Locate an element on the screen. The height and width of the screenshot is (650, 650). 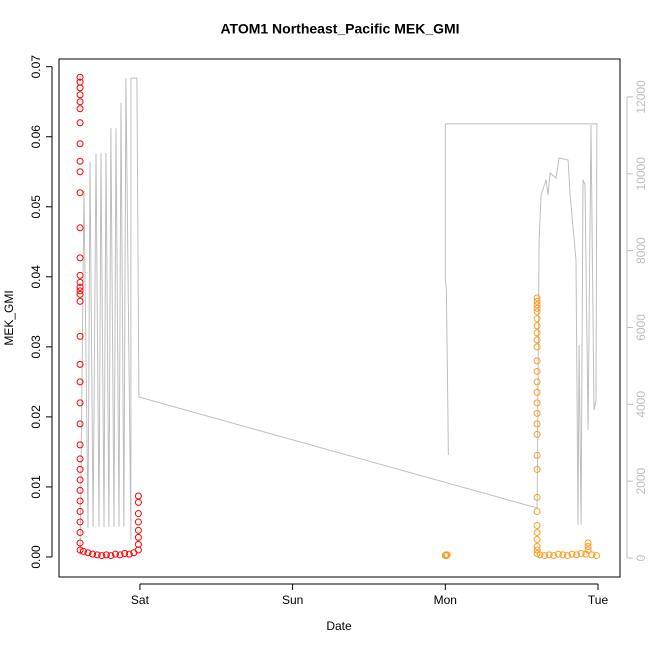
y-axis-label: MEK_GMI is located at coordinates (9, 317).